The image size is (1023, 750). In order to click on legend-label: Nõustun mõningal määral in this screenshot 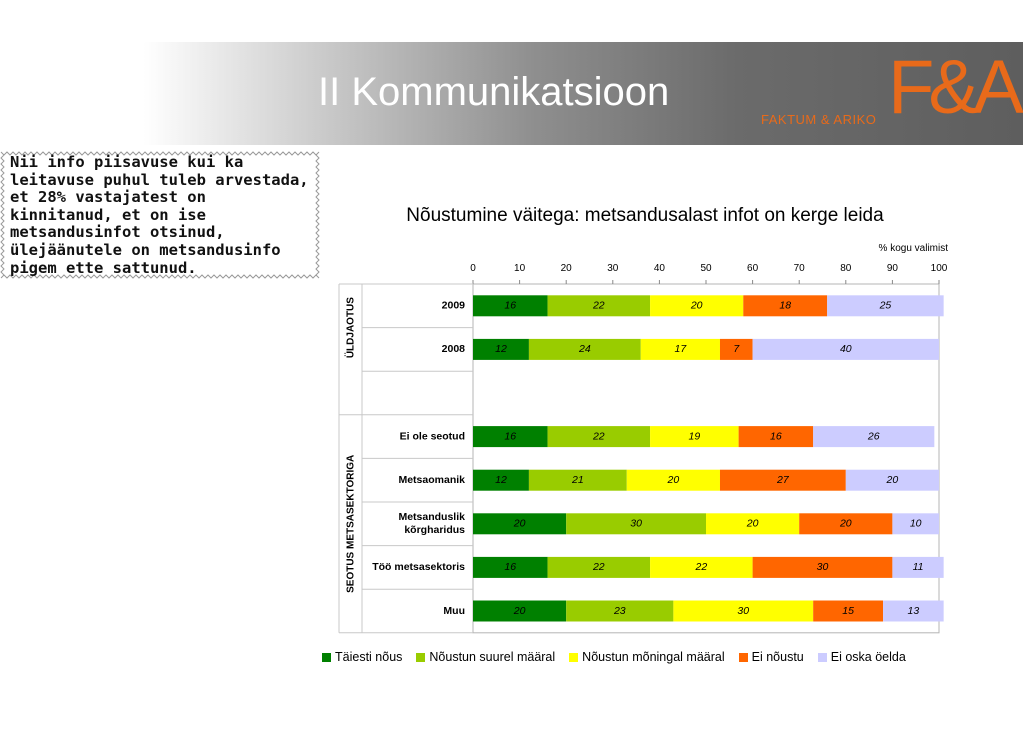, I will do `click(653, 657)`.